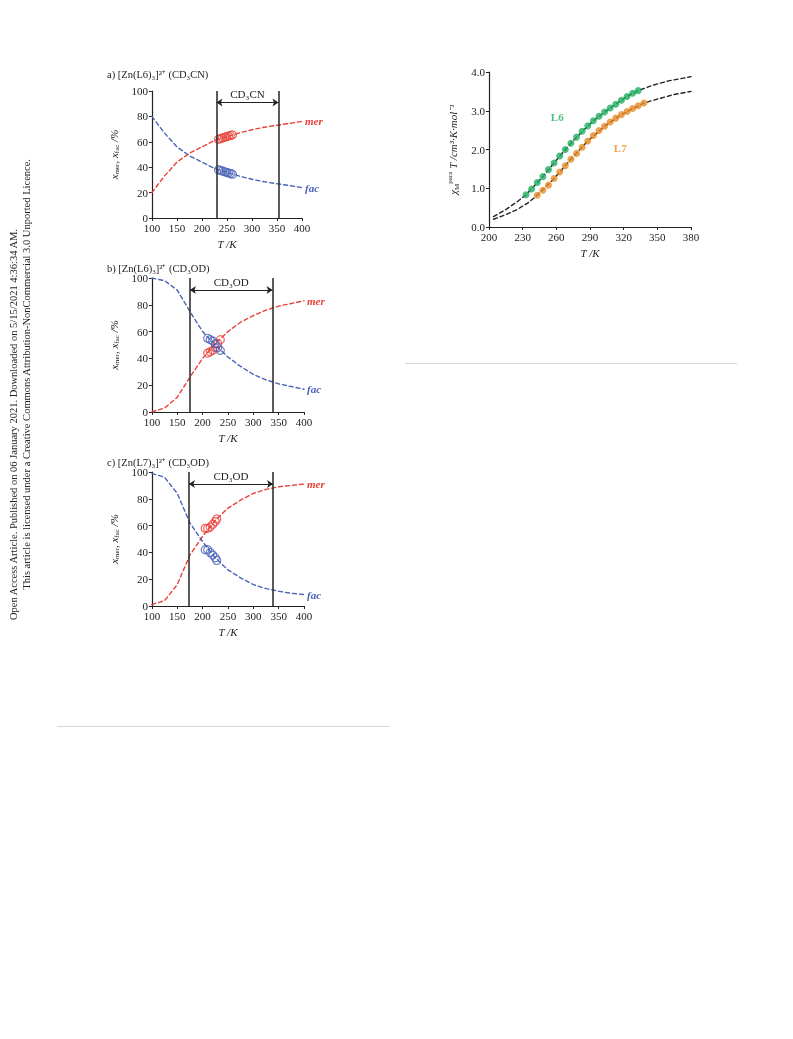 The image size is (793, 1039). Describe the element at coordinates (247, 93) in the screenshot. I see `annotation: CD₃CN` at that location.